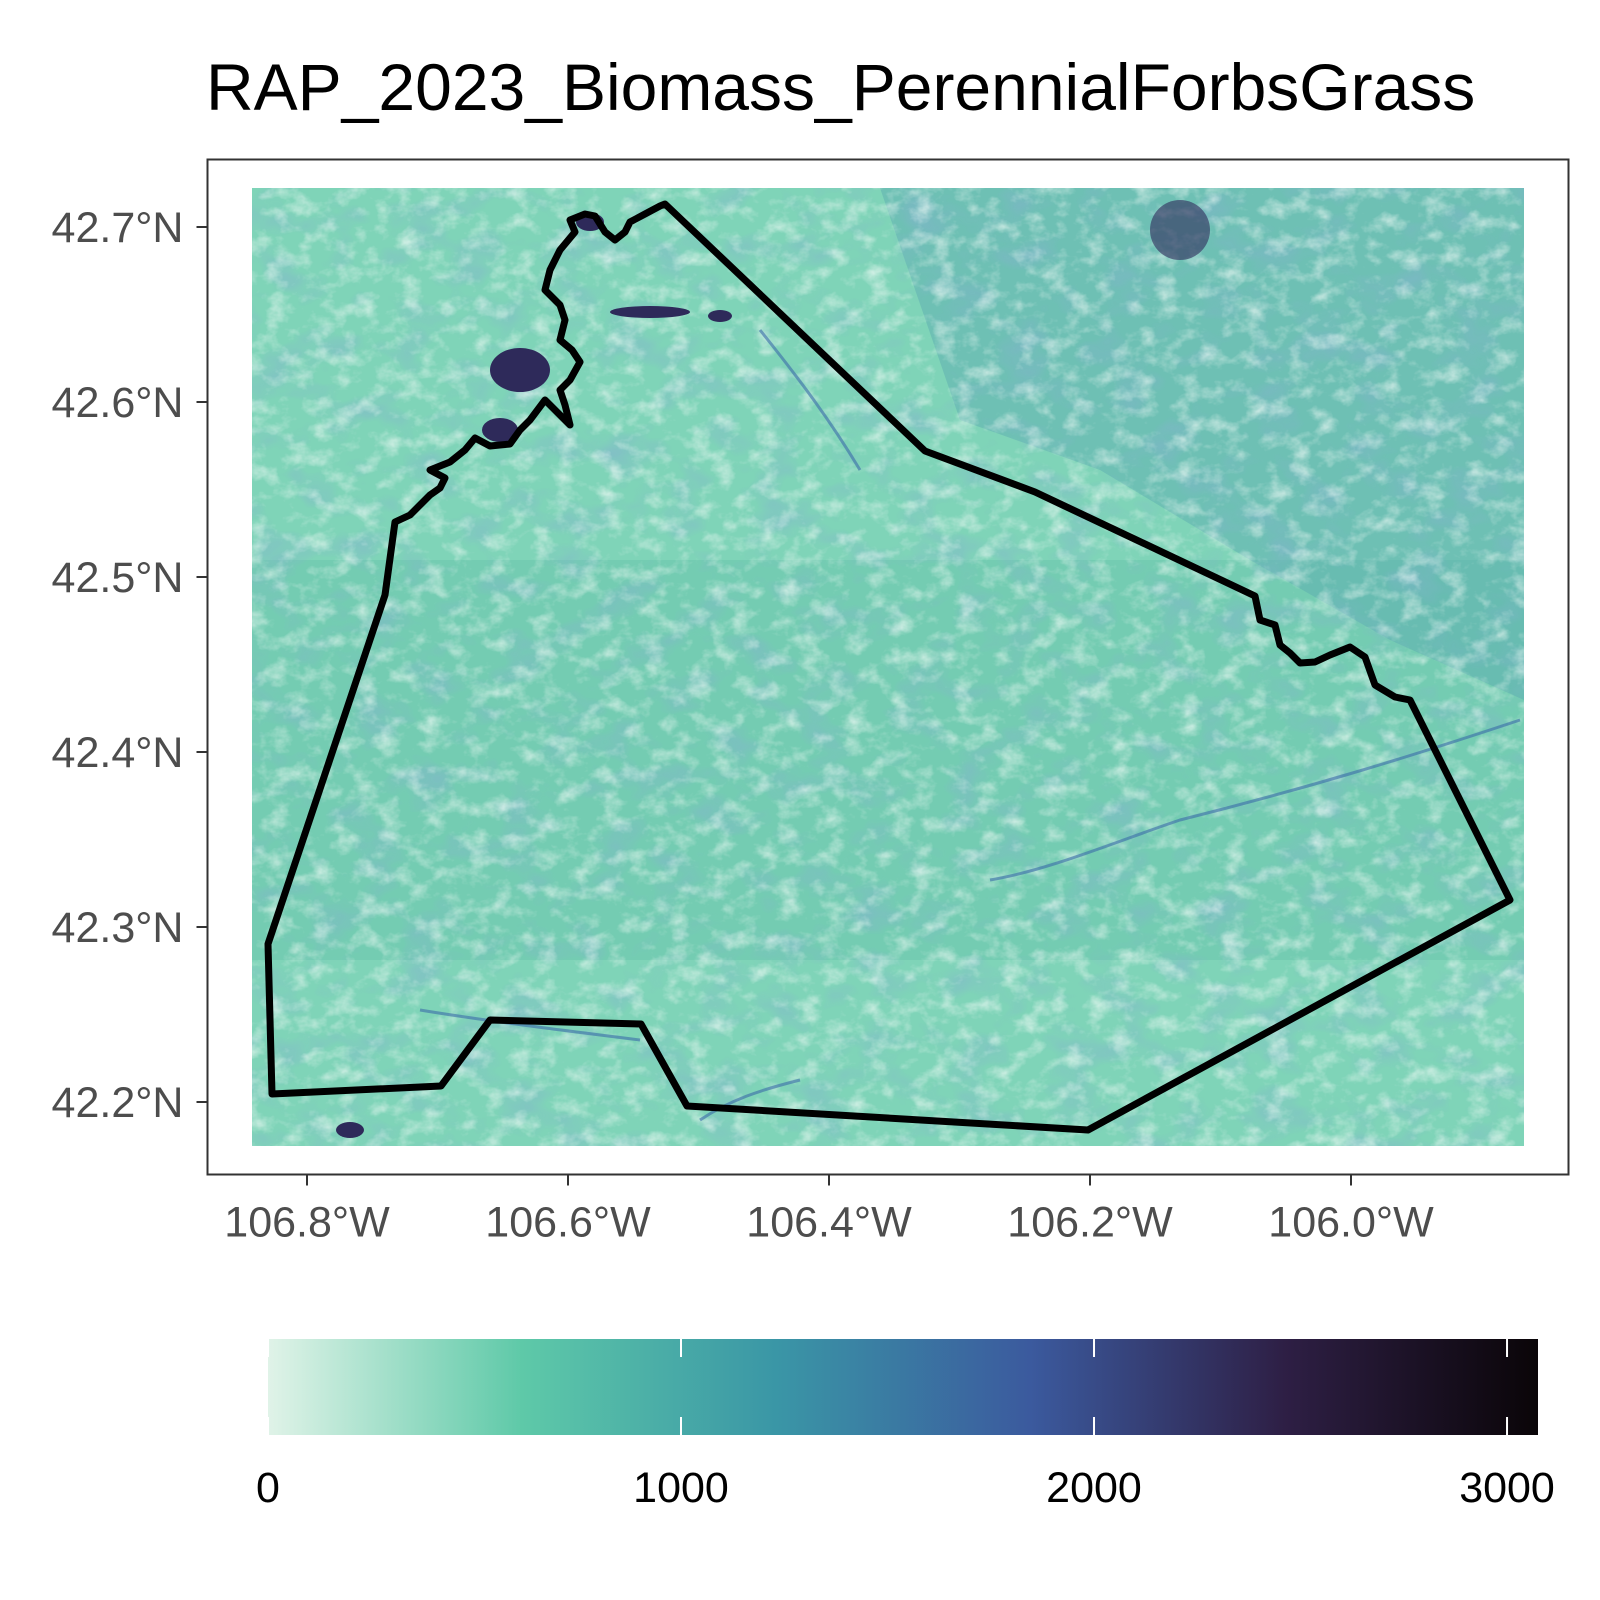 Image resolution: width=1600 pixels, height=1600 pixels. Describe the element at coordinates (1507, 1488) in the screenshot. I see `colorbar-tick-label: 3000` at that location.